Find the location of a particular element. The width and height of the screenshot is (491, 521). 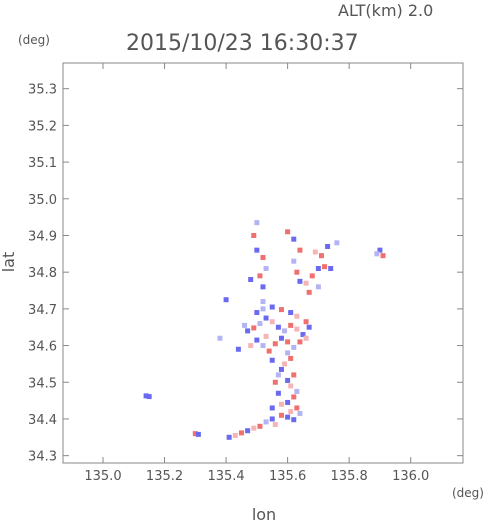

x-tick-label: 135.2 is located at coordinates (164, 476).